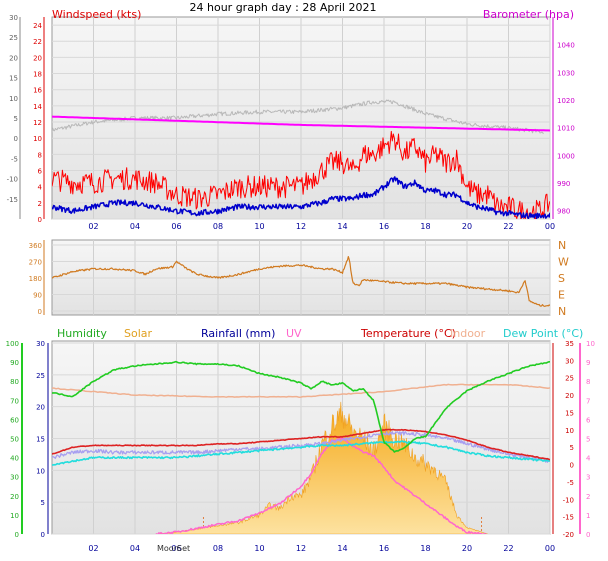  What do you see at coordinates (566, 46) in the screenshot?
I see `barometer-tick-1040: 1040` at bounding box center [566, 46].